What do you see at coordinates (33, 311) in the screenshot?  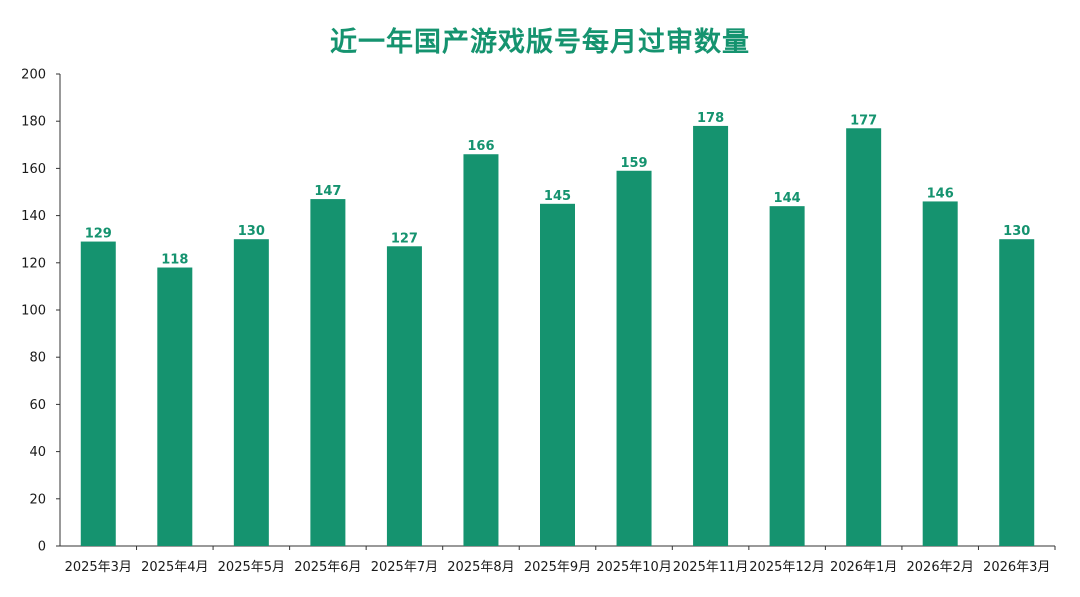 I see `y-tick-label: 100` at bounding box center [33, 311].